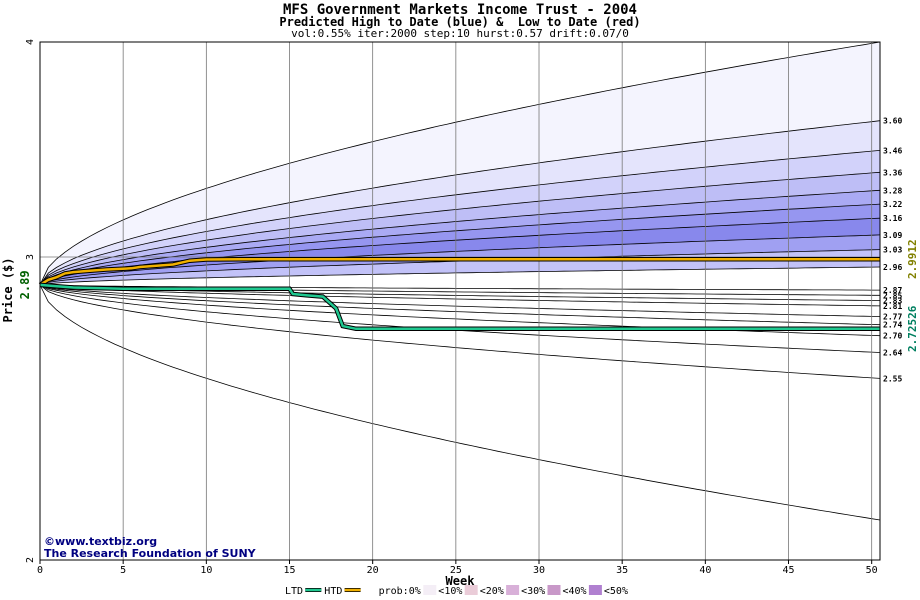  Describe the element at coordinates (892, 218) in the screenshot. I see `quantile-label: 3.16` at that location.